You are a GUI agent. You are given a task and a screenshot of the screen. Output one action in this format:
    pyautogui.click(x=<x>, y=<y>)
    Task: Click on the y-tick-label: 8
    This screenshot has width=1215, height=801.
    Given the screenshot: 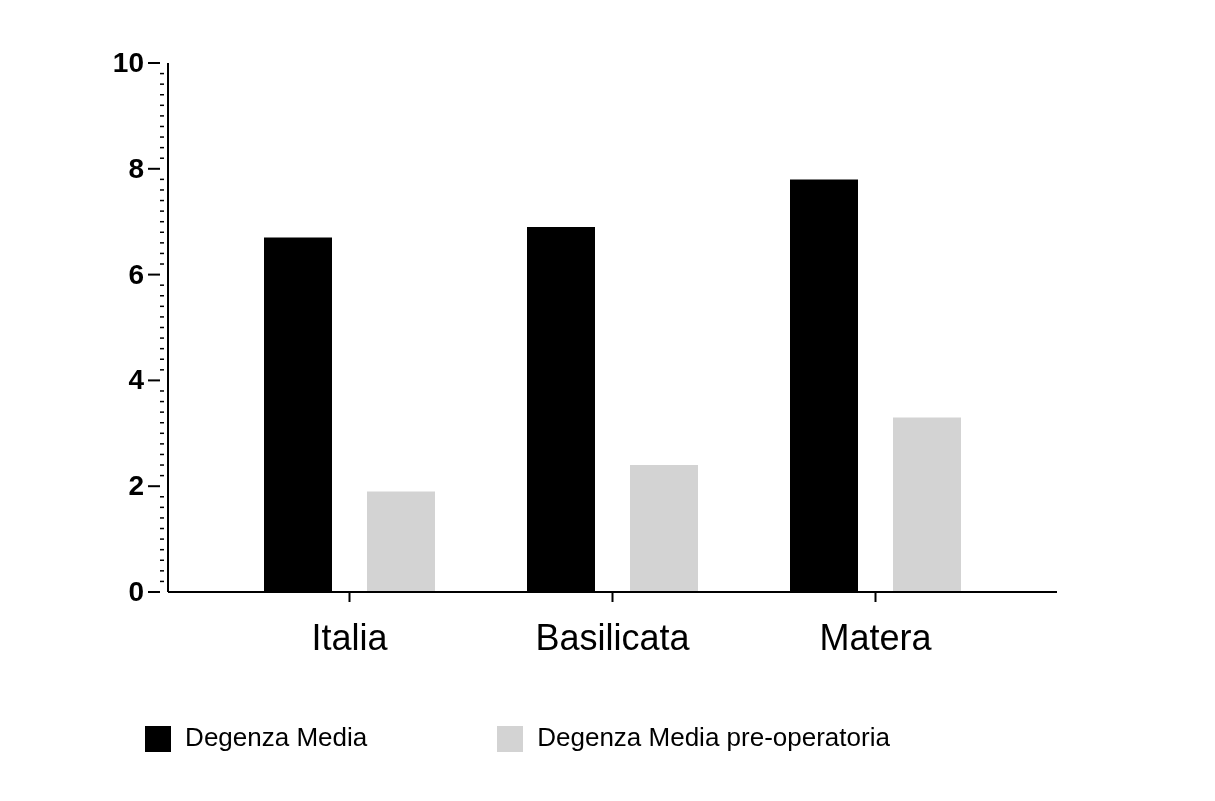 What is the action you would take?
    pyautogui.click(x=136, y=168)
    